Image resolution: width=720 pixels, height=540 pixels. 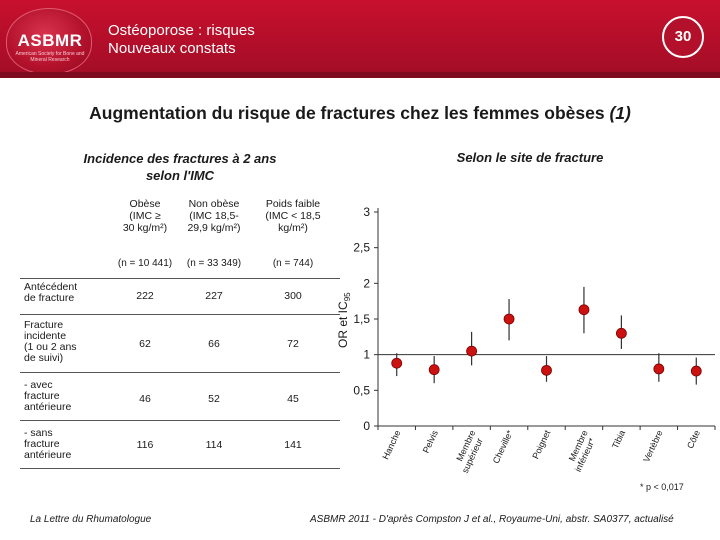 What do you see at coordinates (361, 390) in the screenshot?
I see `chart-y-tick-label: 0,5` at bounding box center [361, 390].